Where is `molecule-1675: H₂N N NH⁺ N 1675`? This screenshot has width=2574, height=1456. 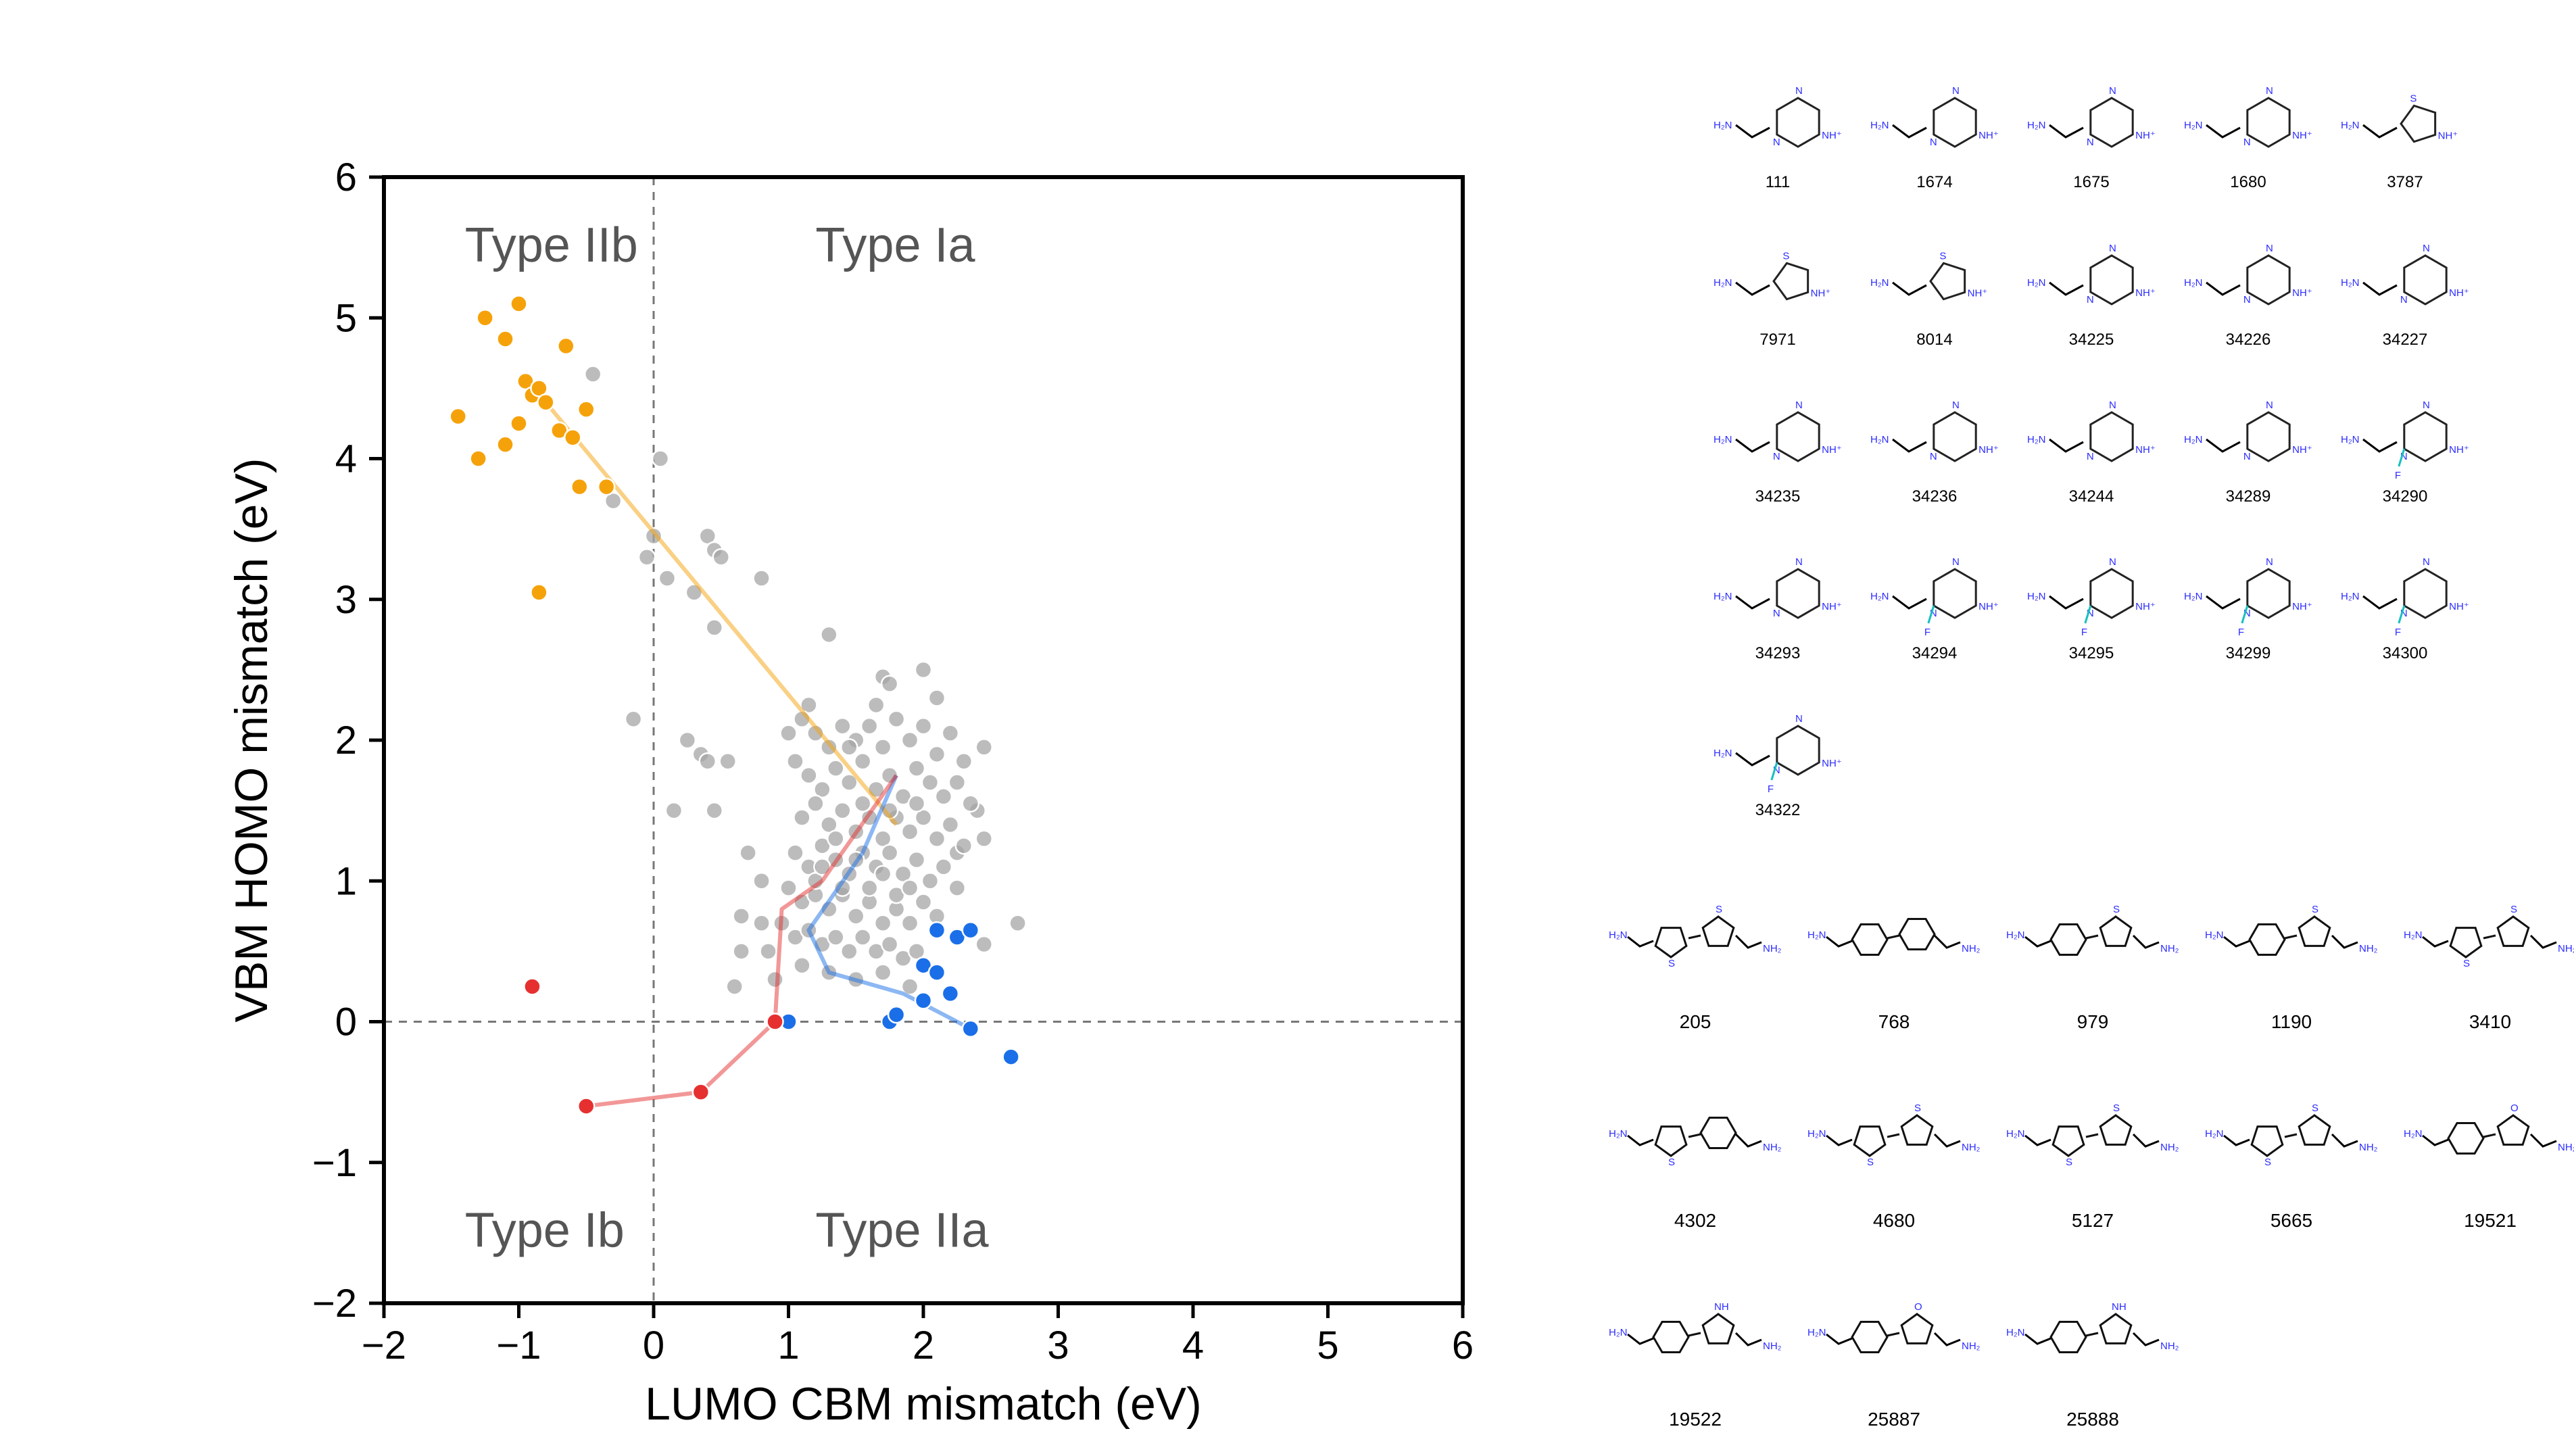
molecule-1675: H₂N N NH⁺ N 1675 is located at coordinates (2091, 138).